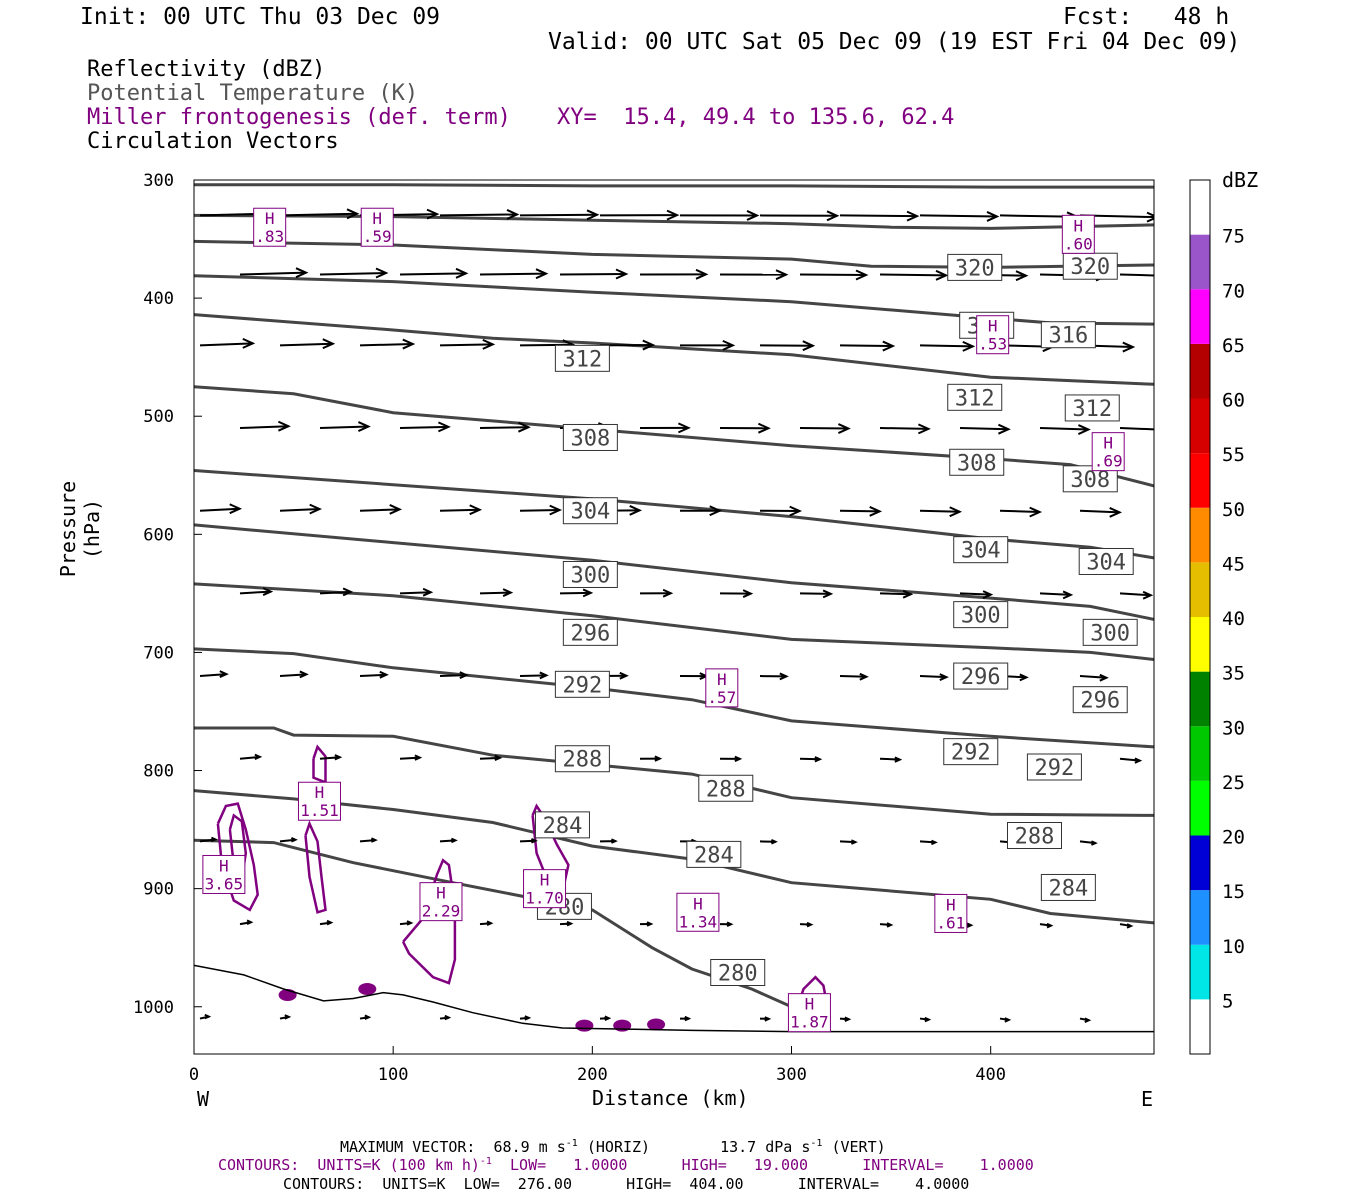 Image resolution: width=1350 pixels, height=1200 pixels. Describe the element at coordinates (738, 974) in the screenshot. I see `theta-label: 280` at that location.